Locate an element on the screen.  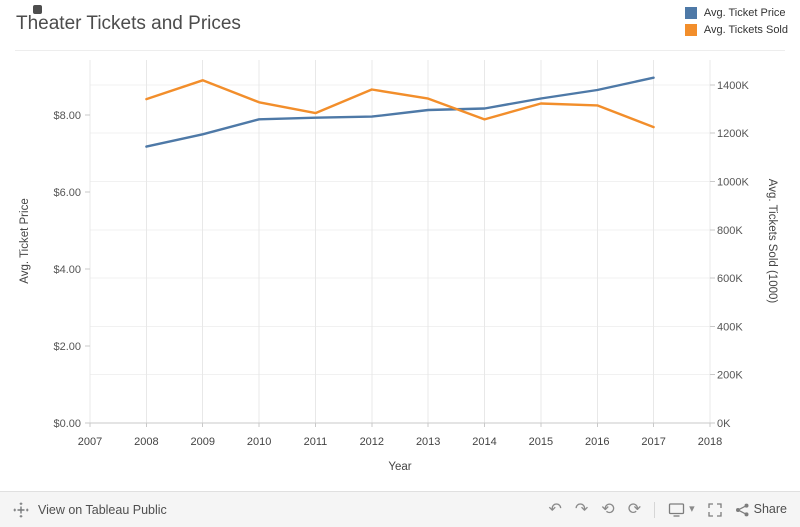
reset-button: ⟲ is located at coordinates (608, 509).